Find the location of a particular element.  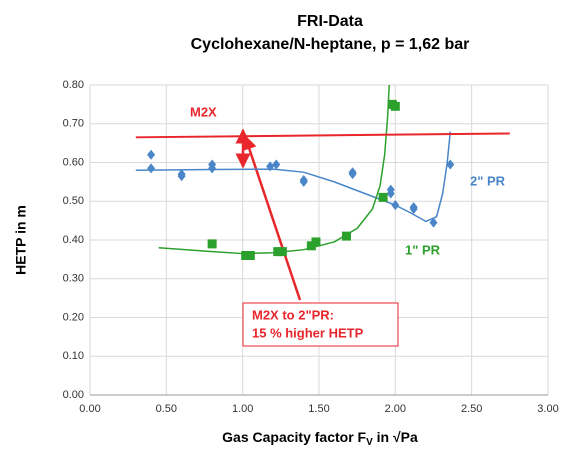

y-tick-label: 0.10 is located at coordinates (73, 356).